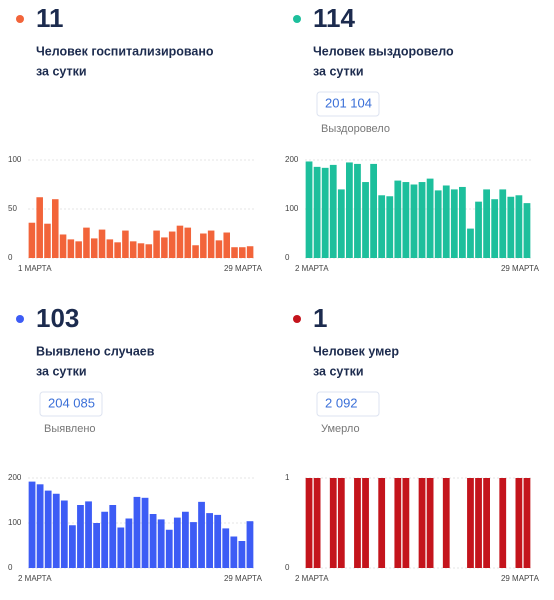  What do you see at coordinates (125, 51) in the screenshot?
I see `caption: Человек госпитализировано` at bounding box center [125, 51].